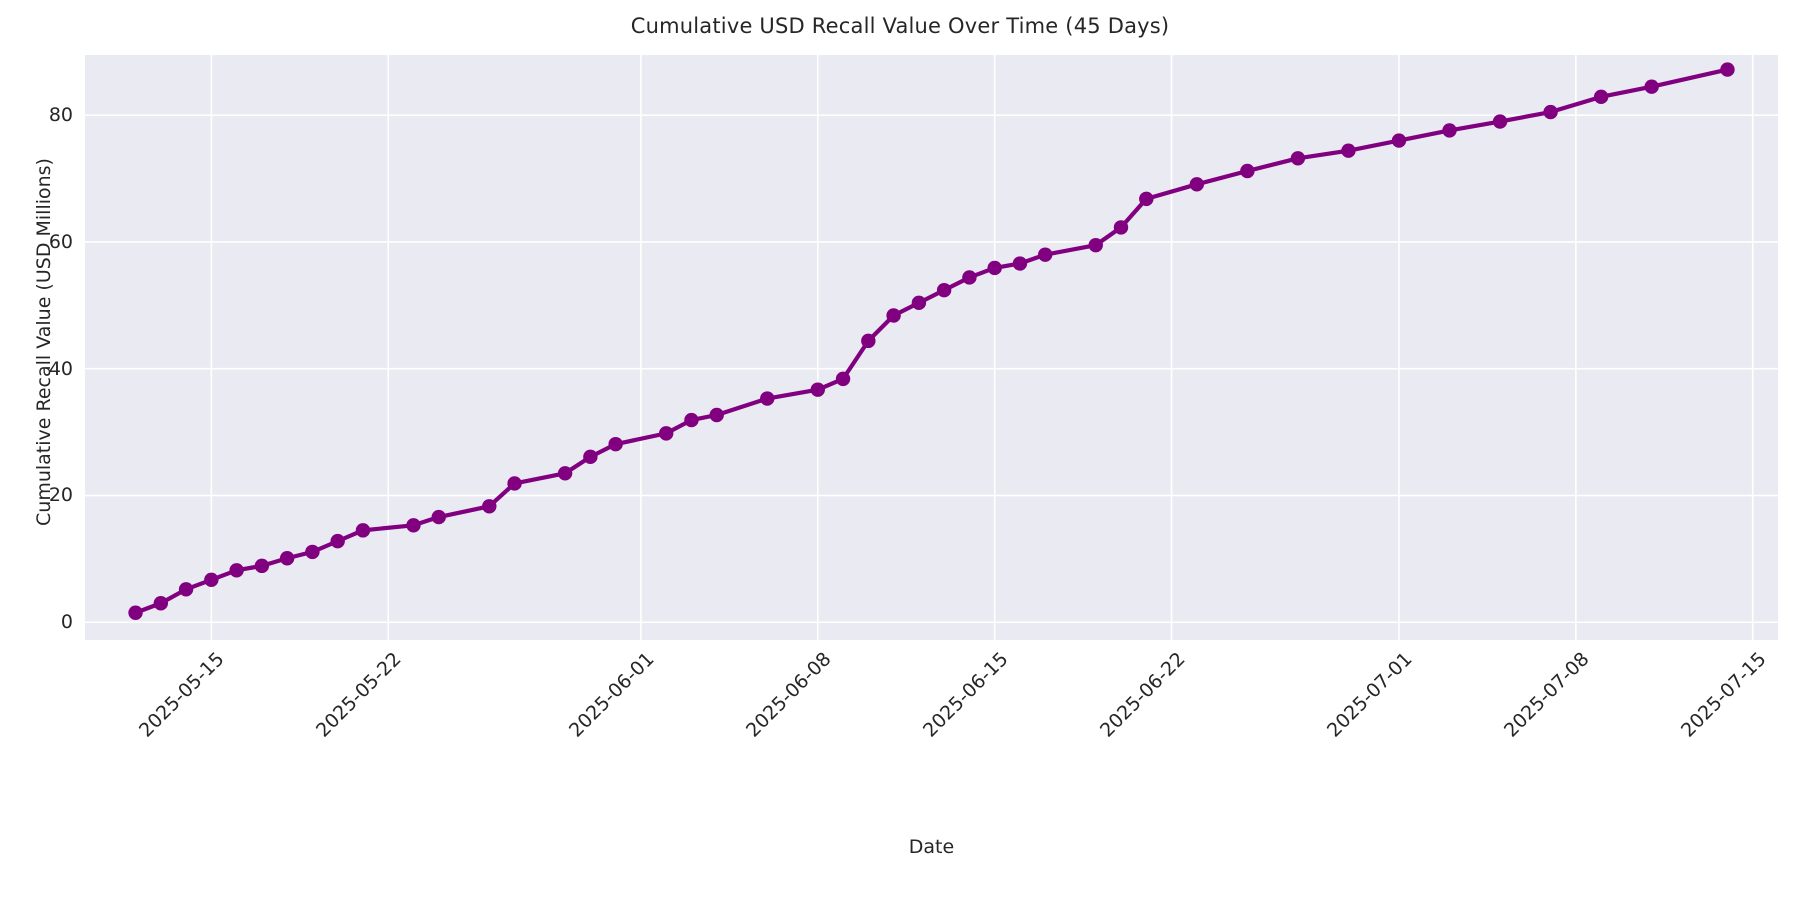  Describe the element at coordinates (44, 342) in the screenshot. I see `y-axis-label: Cumulative Recall Value (USD Millions)` at that location.